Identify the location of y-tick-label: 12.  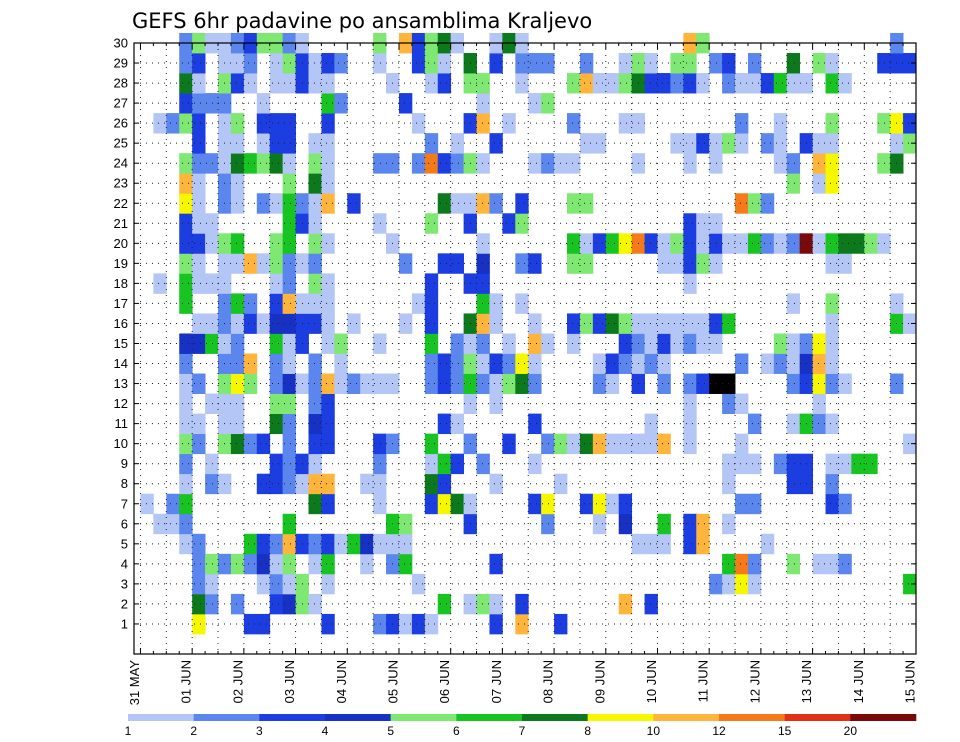
(121, 403).